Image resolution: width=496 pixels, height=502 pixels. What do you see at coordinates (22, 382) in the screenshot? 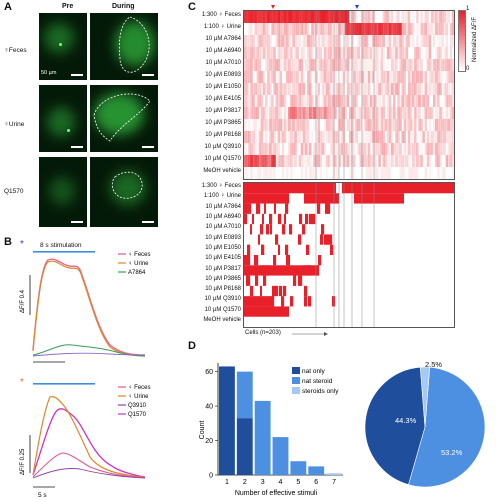
I see `star-bottom: *` at bounding box center [22, 382].